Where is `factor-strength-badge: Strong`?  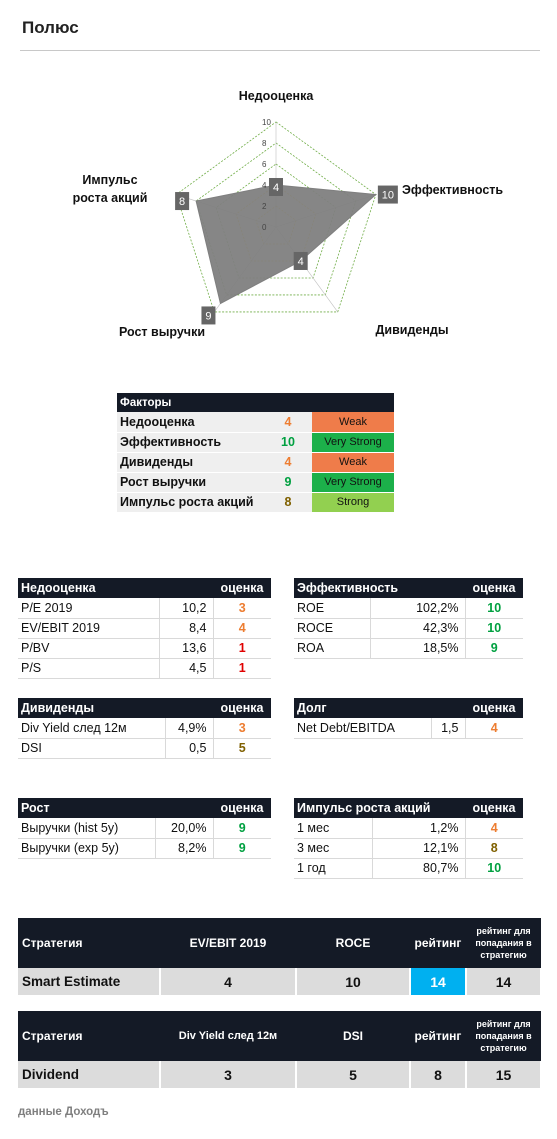
factor-strength-badge: Strong is located at coordinates (353, 502).